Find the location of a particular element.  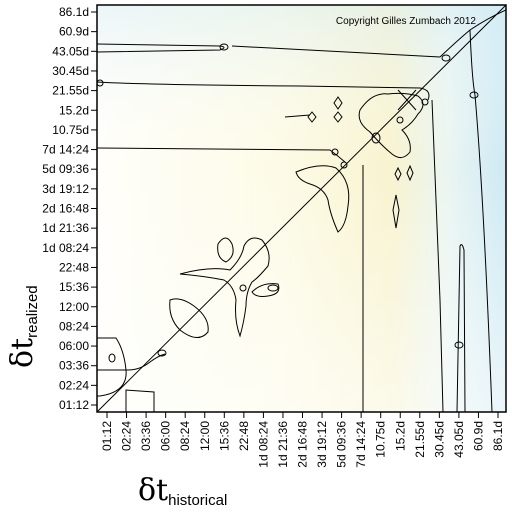

x-tick-label: 01:12 is located at coordinates (107, 436).